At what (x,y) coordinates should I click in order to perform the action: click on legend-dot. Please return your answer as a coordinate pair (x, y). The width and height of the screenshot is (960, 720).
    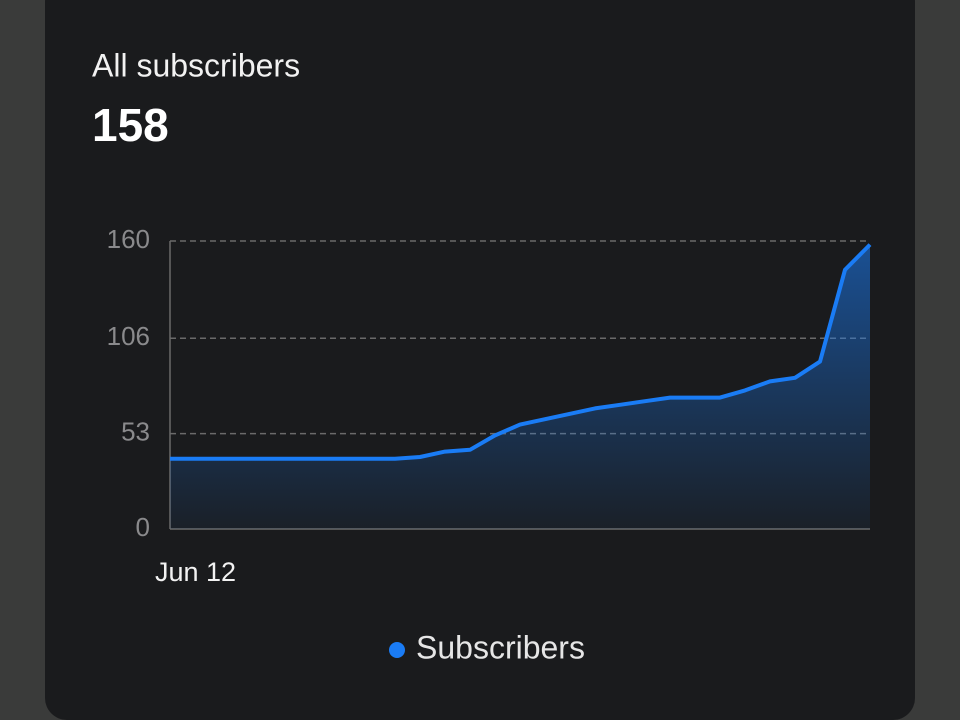
    Looking at the image, I should click on (397, 650).